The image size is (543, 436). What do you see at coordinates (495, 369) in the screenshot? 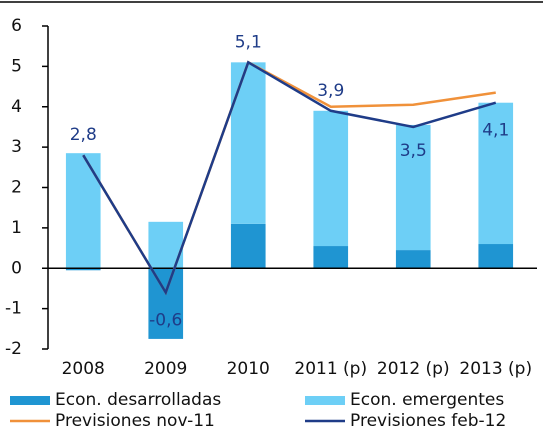
I see `x-tick-label: 2013 (p)` at bounding box center [495, 369].